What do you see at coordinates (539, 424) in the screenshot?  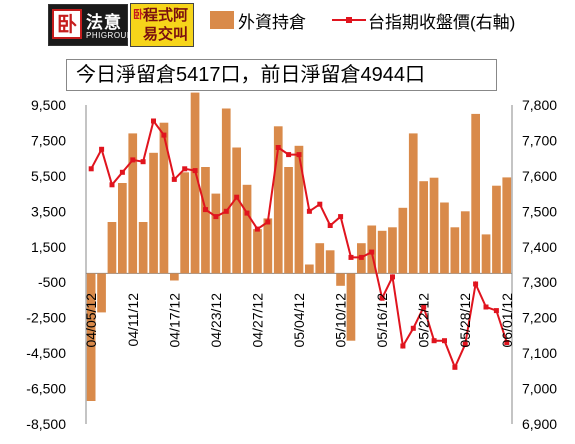 I see `y-right-tick-label: 6,900` at bounding box center [539, 424].